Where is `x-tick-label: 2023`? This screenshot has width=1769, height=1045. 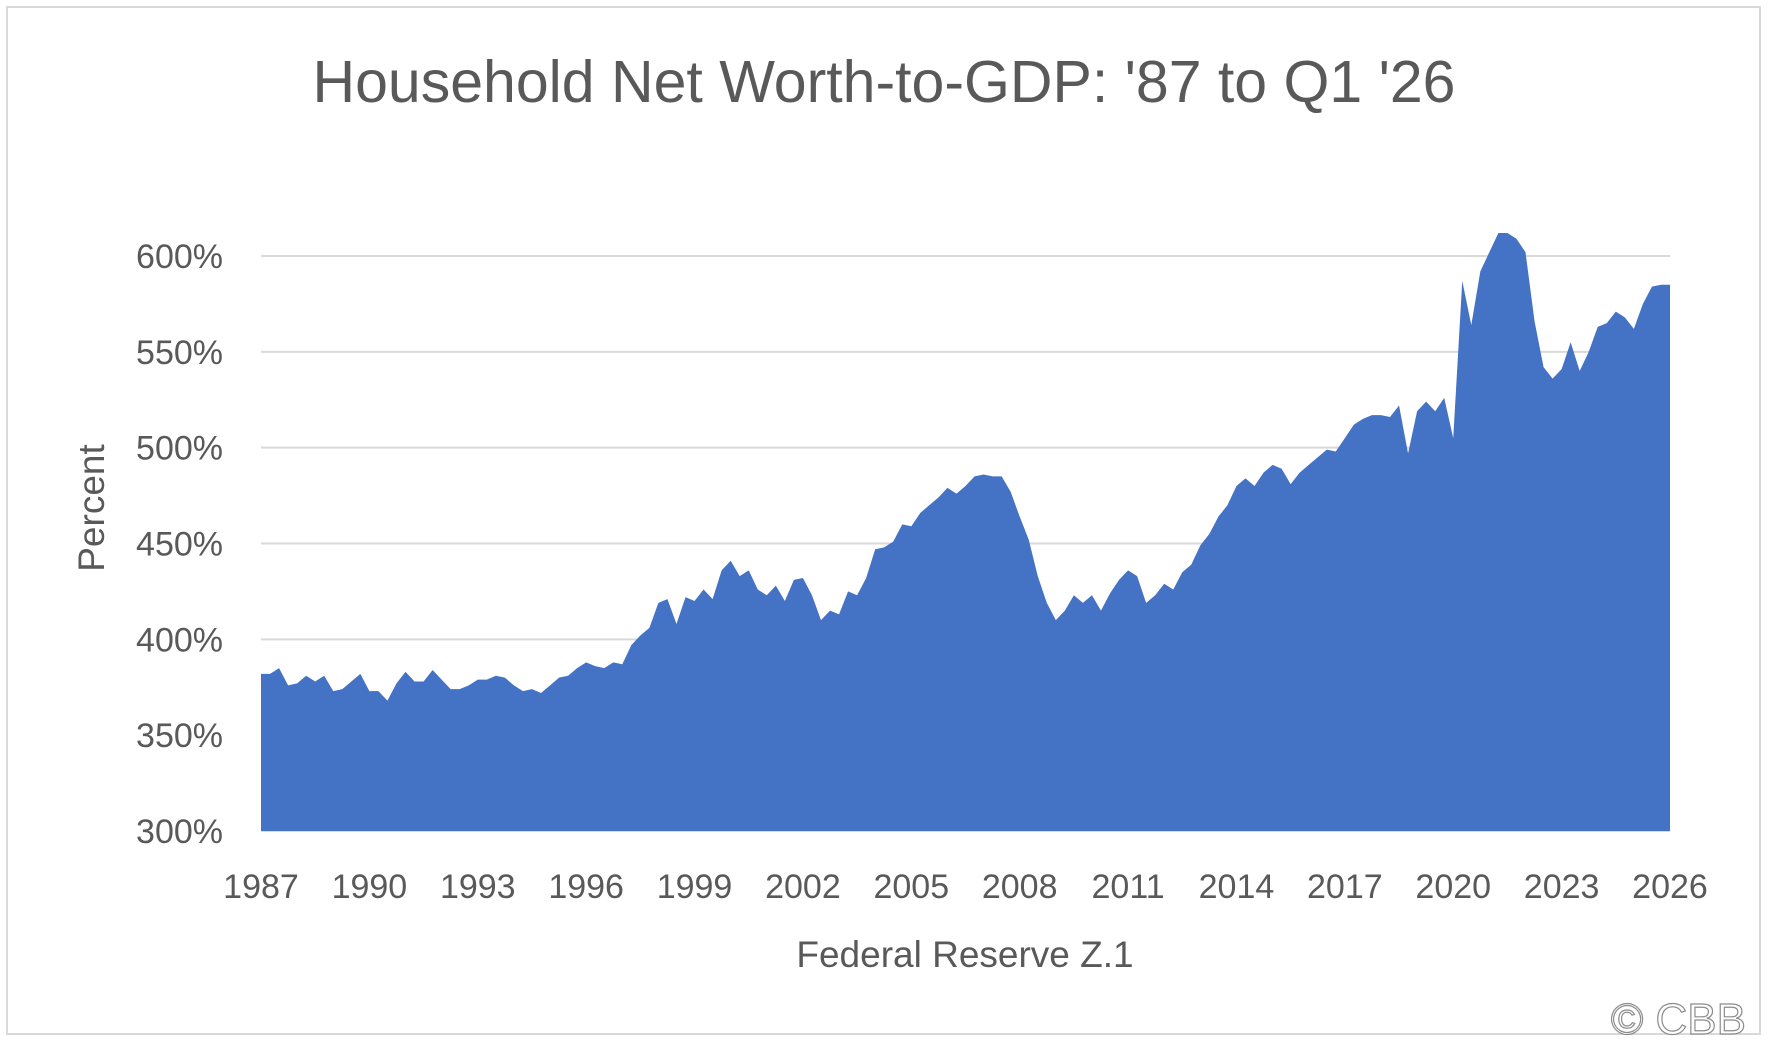
x-tick-label: 2023 is located at coordinates (1562, 887).